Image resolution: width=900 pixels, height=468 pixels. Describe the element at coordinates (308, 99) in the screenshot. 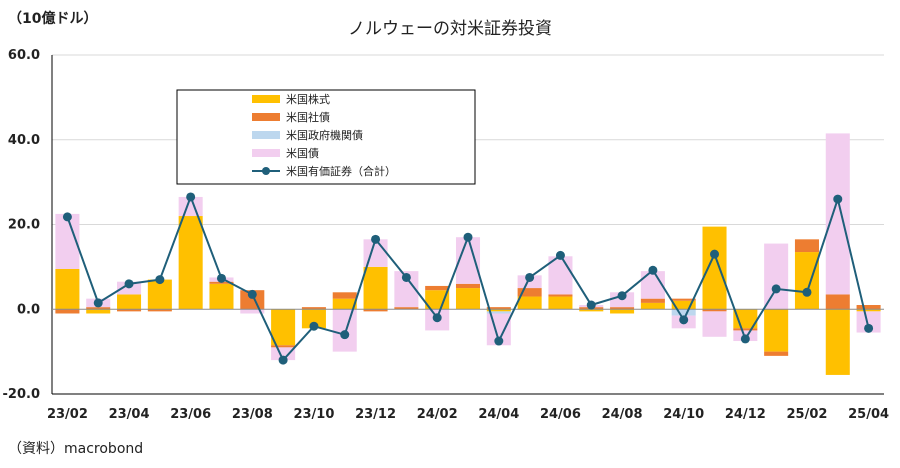

I see `legend-label-equity: 米国株式` at that location.